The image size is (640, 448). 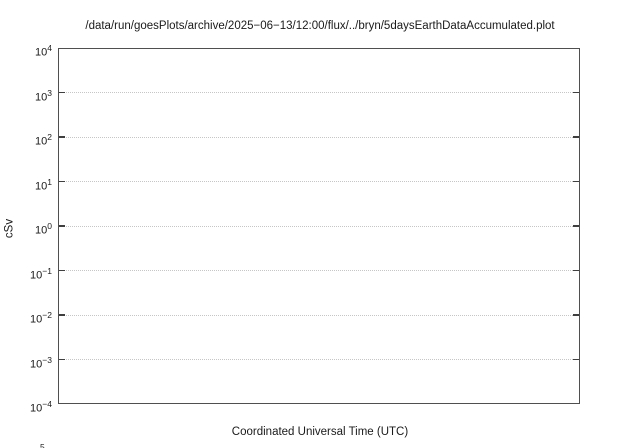 What do you see at coordinates (47, 315) in the screenshot?
I see `tick-exponent: −2` at bounding box center [47, 315].